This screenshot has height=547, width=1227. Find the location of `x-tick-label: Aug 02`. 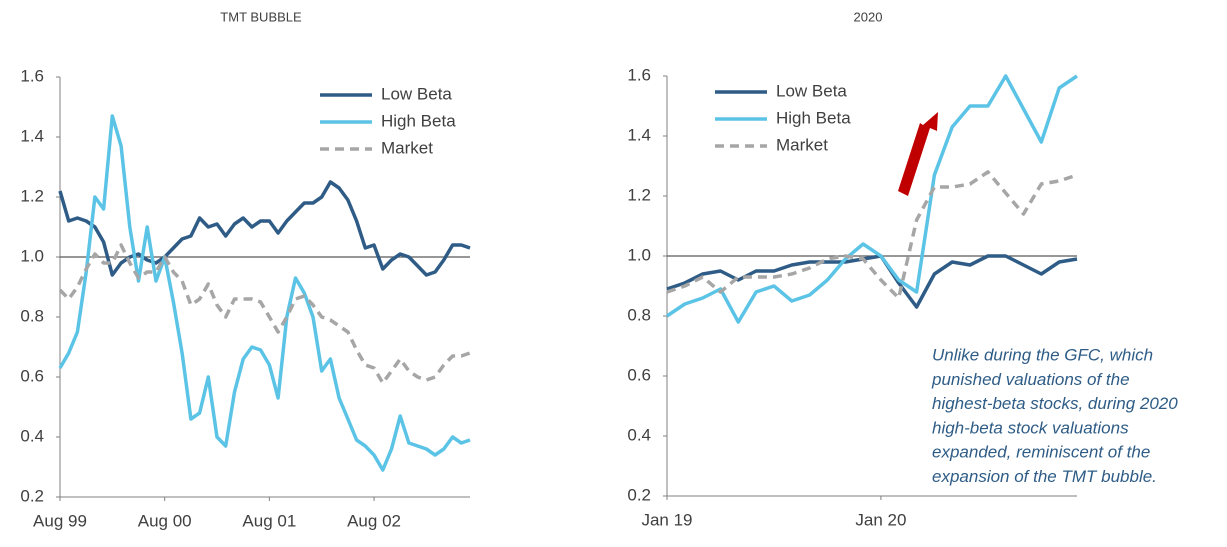

x-tick-label: Aug 02 is located at coordinates (374, 520).